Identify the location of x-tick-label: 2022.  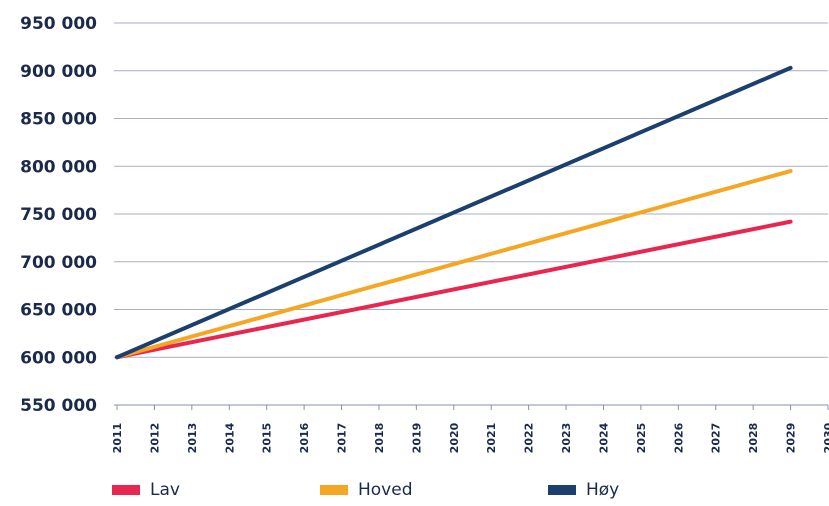
(529, 438).